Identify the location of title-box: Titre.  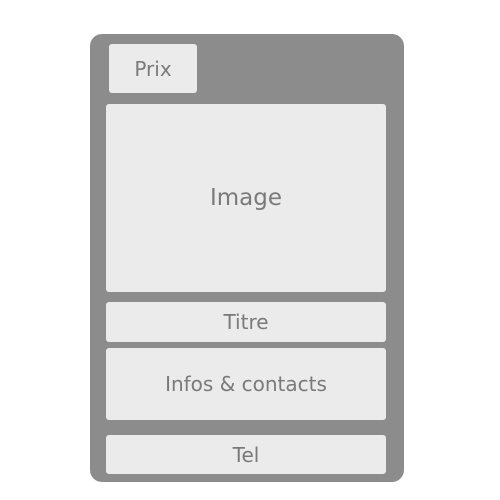
(246, 322).